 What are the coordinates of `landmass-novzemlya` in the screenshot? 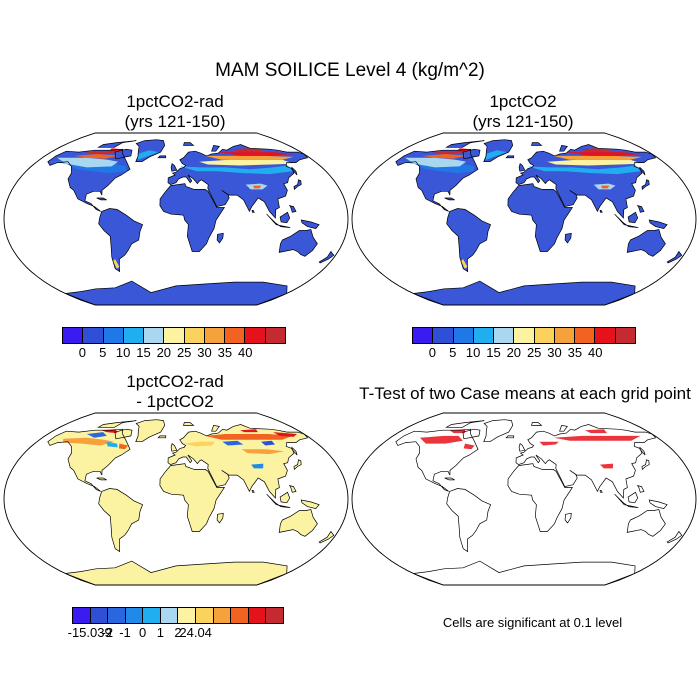 It's located at (563, 148).